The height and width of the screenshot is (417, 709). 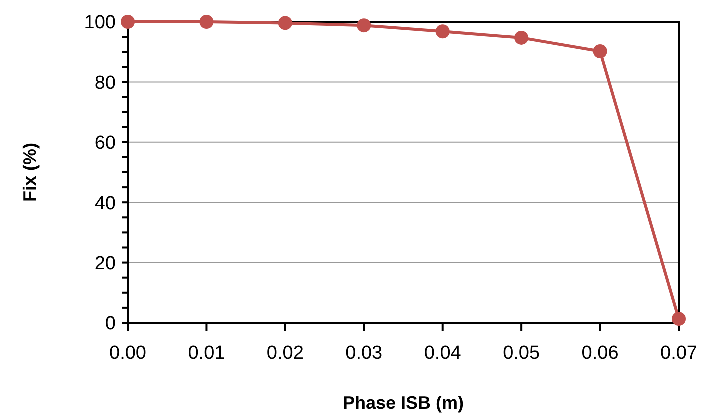 I want to click on y-tick-label: 20, so click(x=105, y=263).